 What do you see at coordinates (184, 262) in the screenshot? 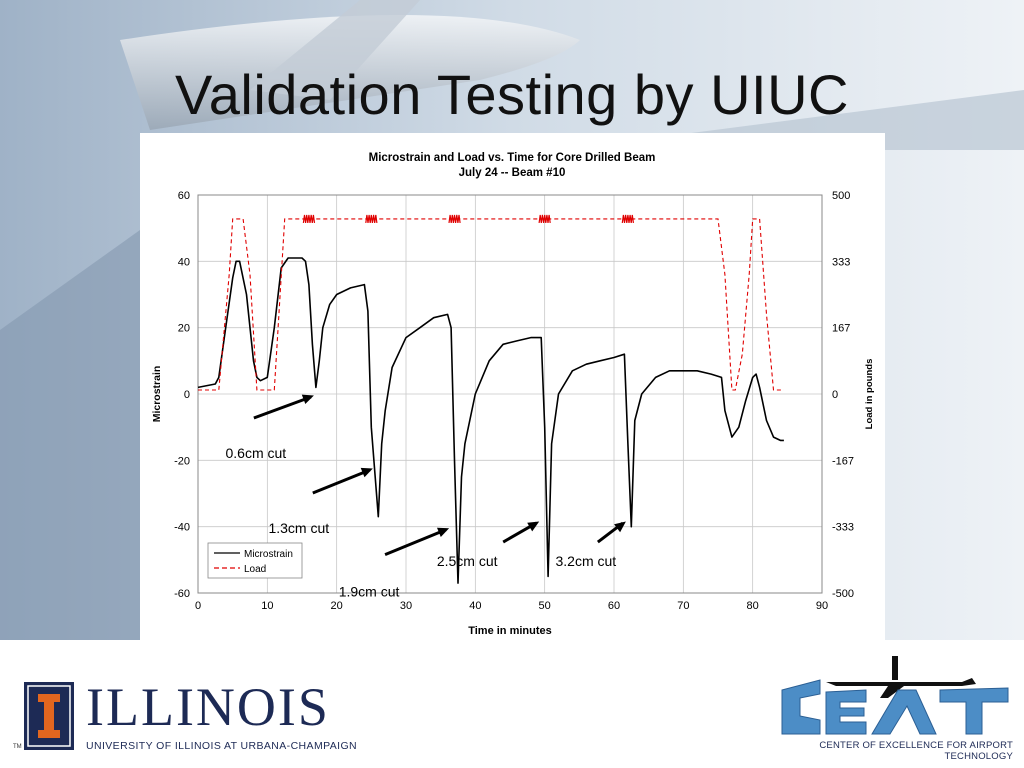
I see `y-tick-label: 40` at bounding box center [184, 262].